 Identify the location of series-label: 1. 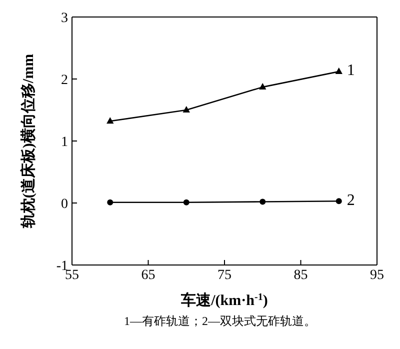
(350, 71).